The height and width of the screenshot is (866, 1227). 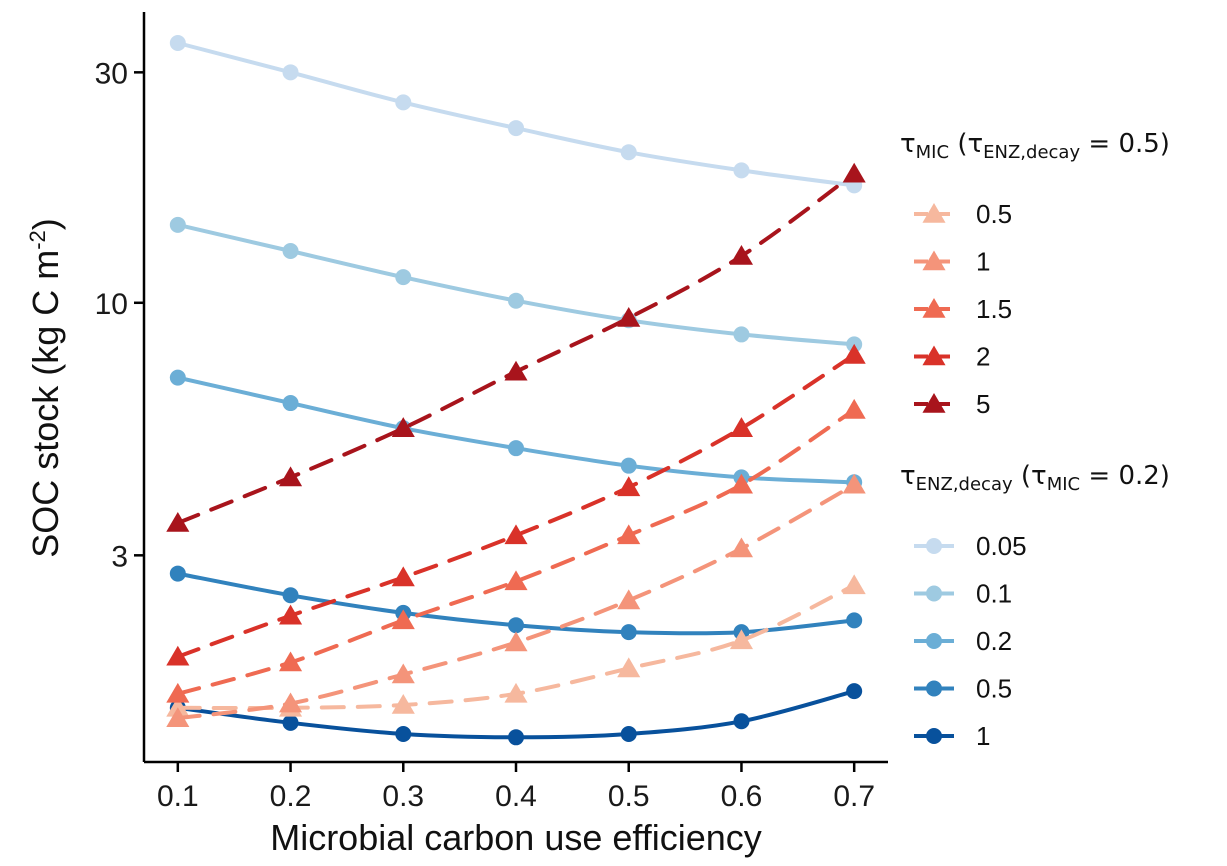 What do you see at coordinates (994, 309) in the screenshot?
I see `legend-label: 1.5` at bounding box center [994, 309].